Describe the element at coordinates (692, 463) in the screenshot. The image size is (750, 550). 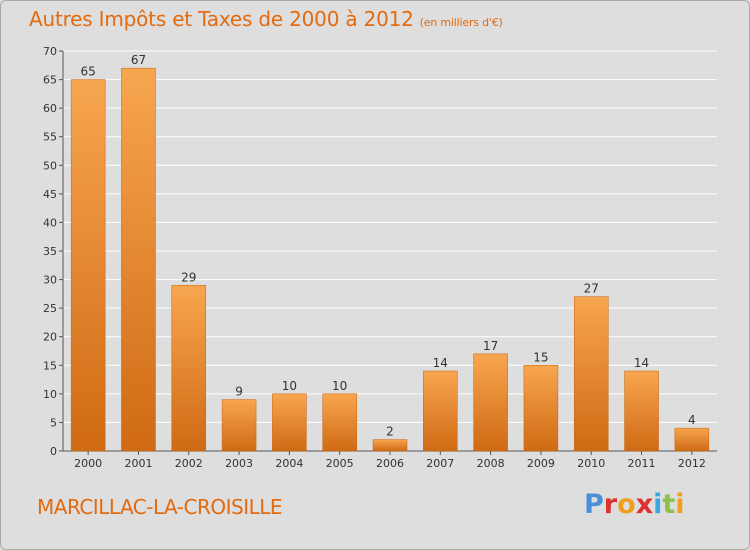
I see `x-tick-label: 2012` at that location.